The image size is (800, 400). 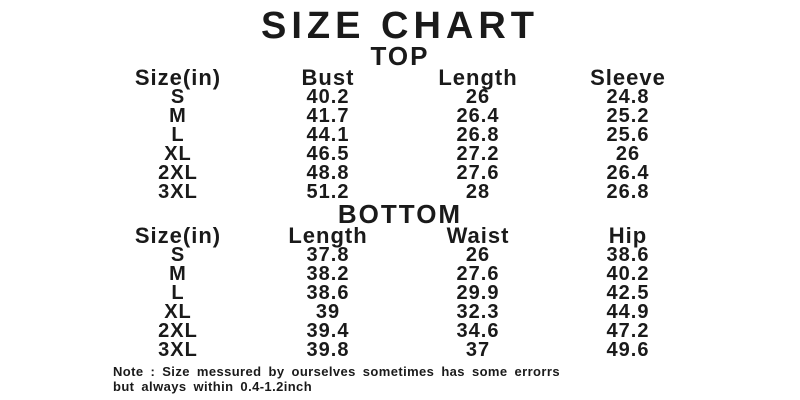 I want to click on waist-cell: 32.3, so click(x=478, y=312).